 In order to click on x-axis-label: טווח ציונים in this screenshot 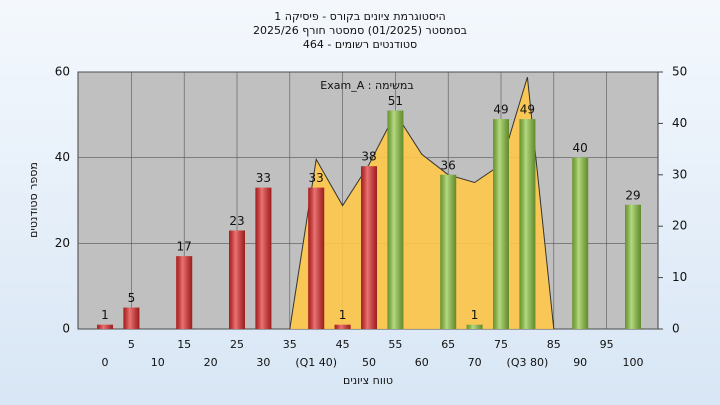, I will do `click(368, 380)`.